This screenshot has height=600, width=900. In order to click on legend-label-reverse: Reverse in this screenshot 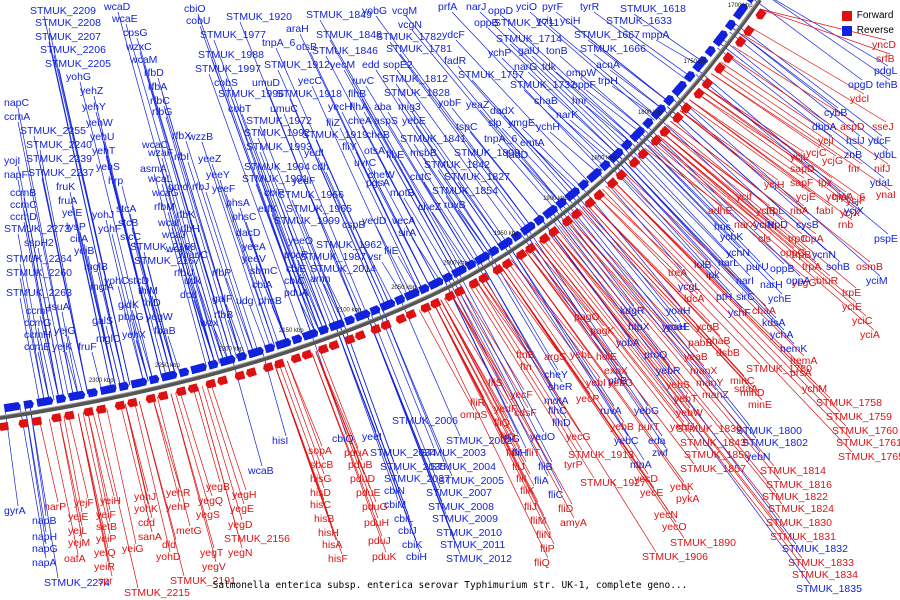, I will do `click(875, 30)`.